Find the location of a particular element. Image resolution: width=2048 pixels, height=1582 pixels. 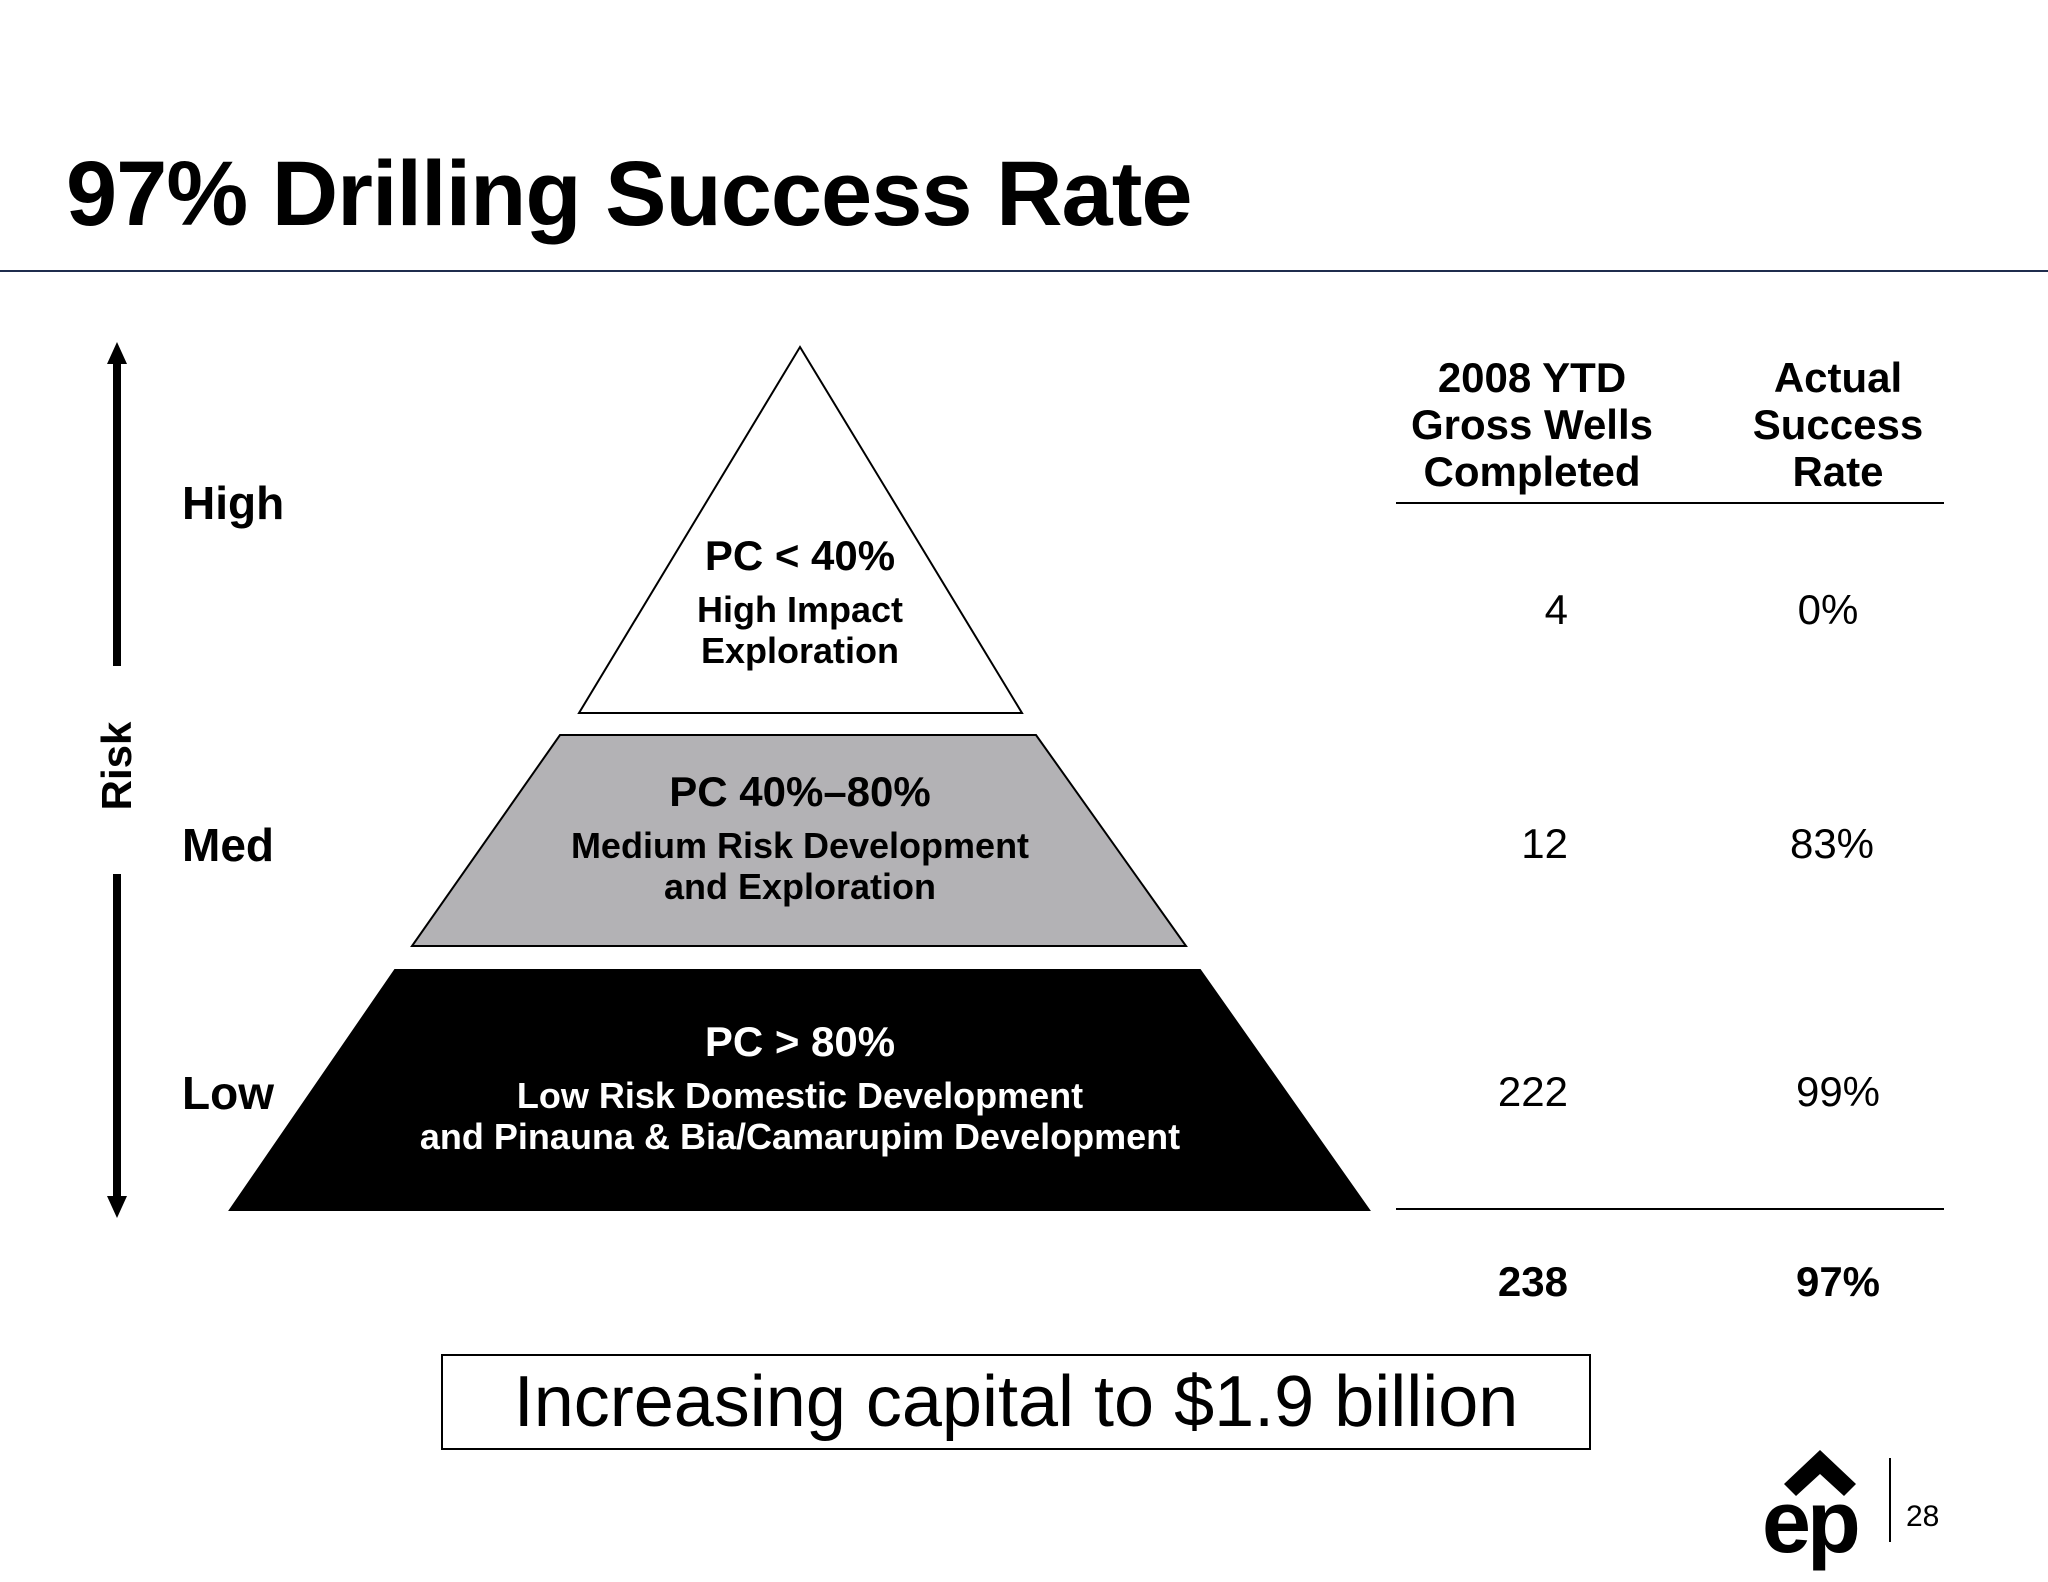

page-number: 28 is located at coordinates (1923, 1516).